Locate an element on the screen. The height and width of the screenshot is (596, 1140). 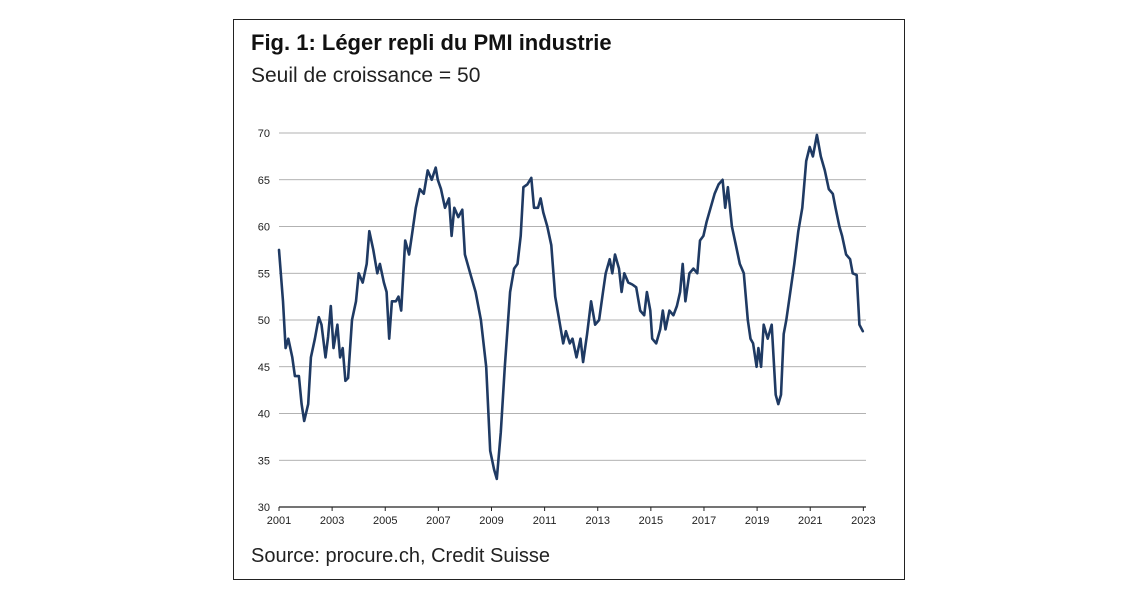
y-tick-label-50: 50 is located at coordinates (264, 321).